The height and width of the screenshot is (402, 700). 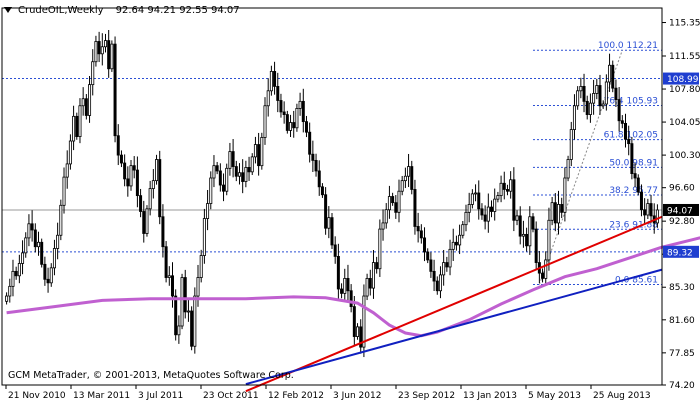 I want to click on price-tag-bg, so click(x=681, y=78).